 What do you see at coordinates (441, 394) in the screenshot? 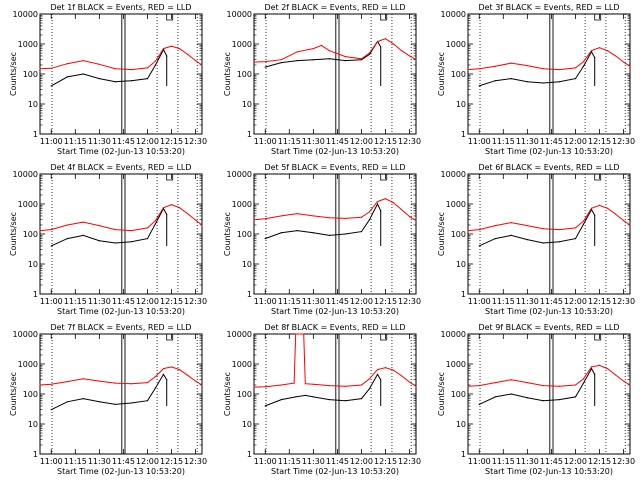
I see `y-axis-label: Counts/sec` at bounding box center [441, 394].